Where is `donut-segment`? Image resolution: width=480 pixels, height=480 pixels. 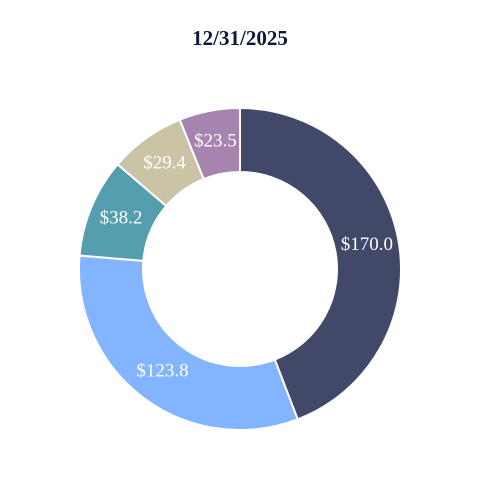
donut-segment is located at coordinates (209, 143).